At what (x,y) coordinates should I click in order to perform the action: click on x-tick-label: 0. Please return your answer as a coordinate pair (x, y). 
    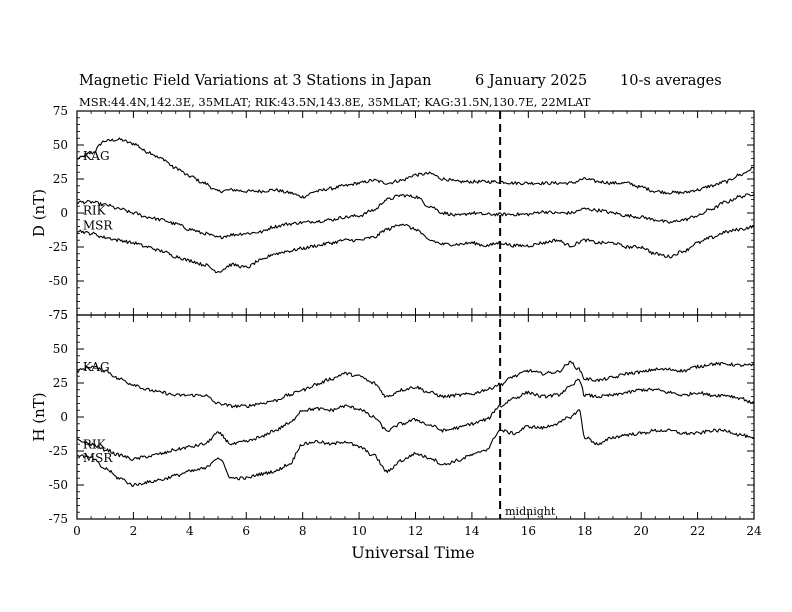
    Looking at the image, I should click on (77, 531).